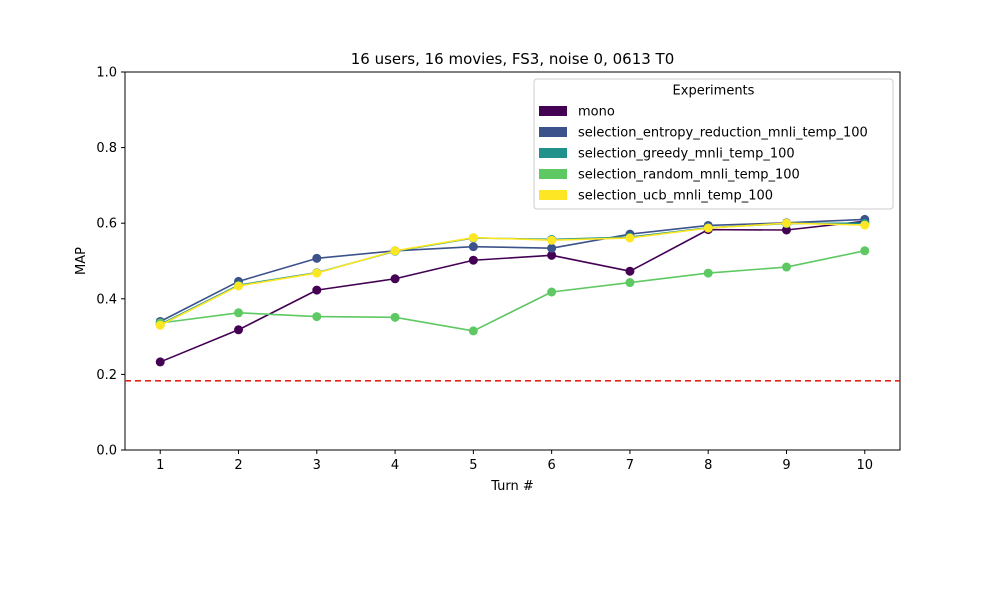 This screenshot has height=600, width=1000. Describe the element at coordinates (714, 91) in the screenshot. I see `legend-title: Experiments` at that location.